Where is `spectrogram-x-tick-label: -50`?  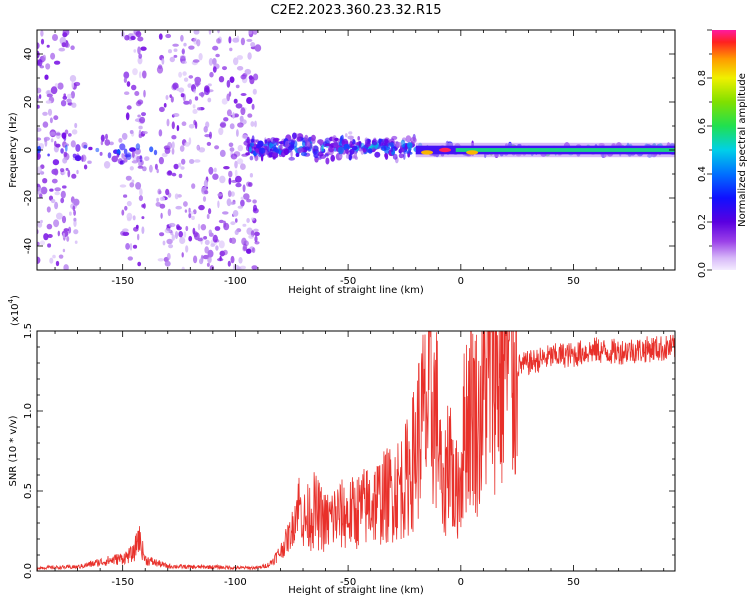 spectrogram-x-tick-label: -50 is located at coordinates (348, 281).